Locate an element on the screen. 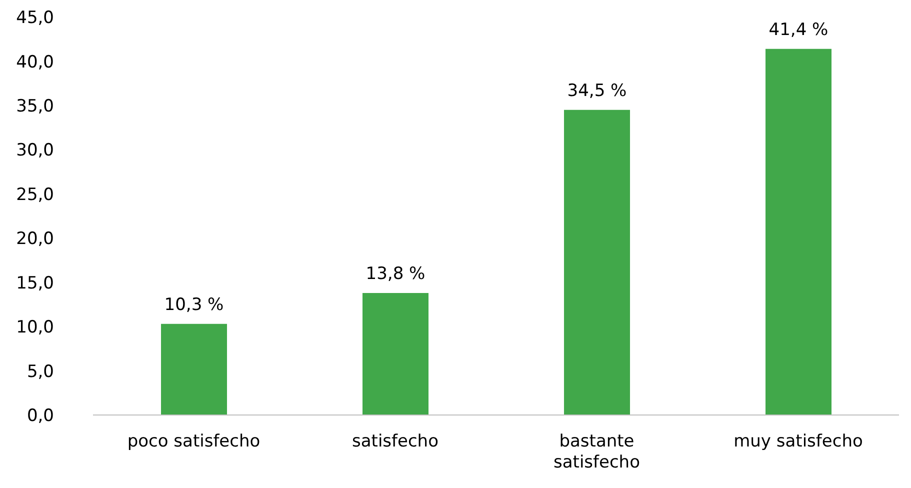 The width and height of the screenshot is (911, 488). y-tick-label: 45,0 is located at coordinates (35, 18).